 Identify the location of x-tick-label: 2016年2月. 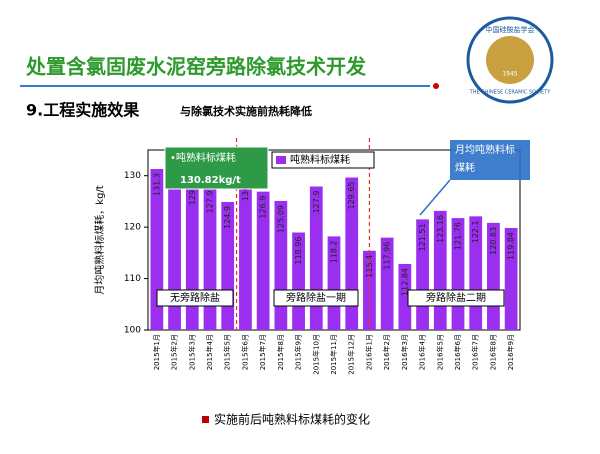
(386, 352).